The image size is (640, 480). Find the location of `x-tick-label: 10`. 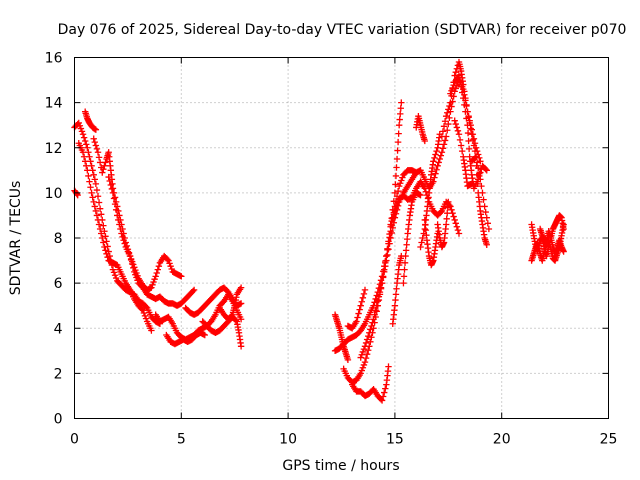

x-tick-label: 10 is located at coordinates (288, 440).